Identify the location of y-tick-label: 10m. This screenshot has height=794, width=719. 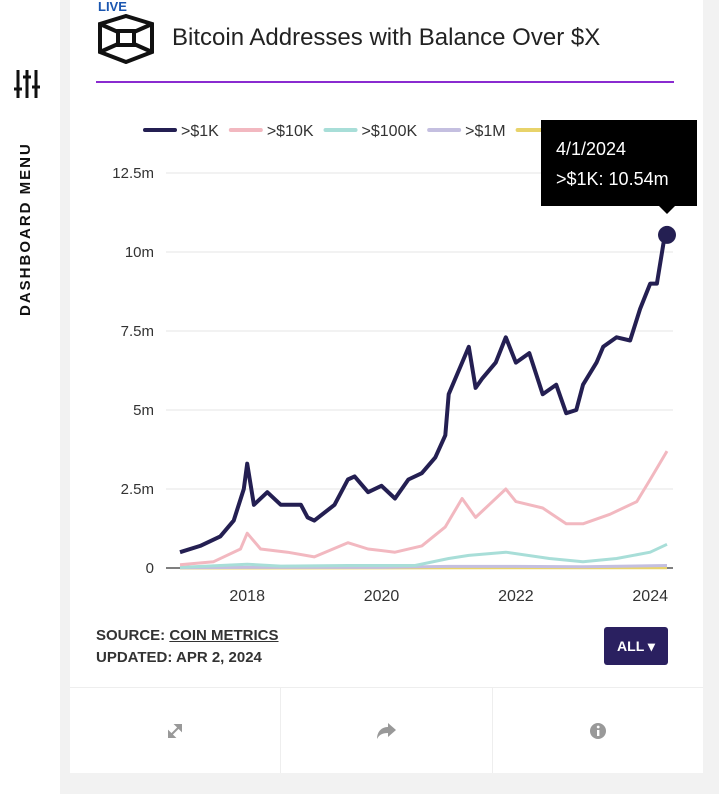
(139, 252).